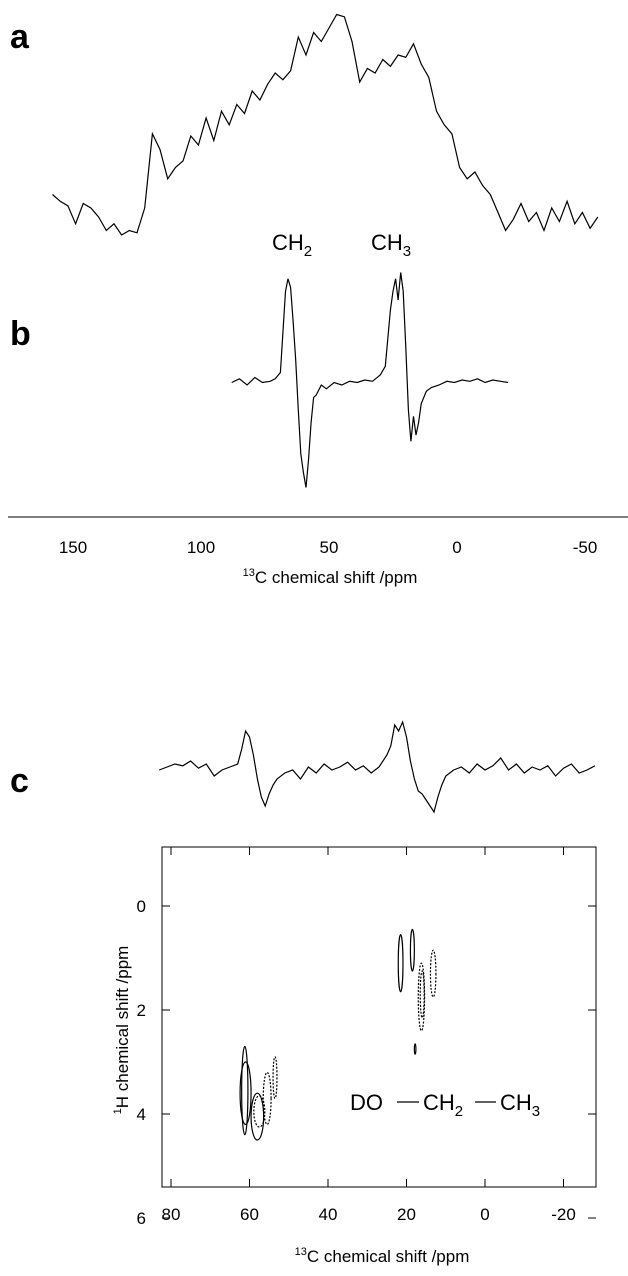 This screenshot has width=628, height=1276. Describe the element at coordinates (443, 1105) in the screenshot. I see `molecule-ch2: CH2` at that location.